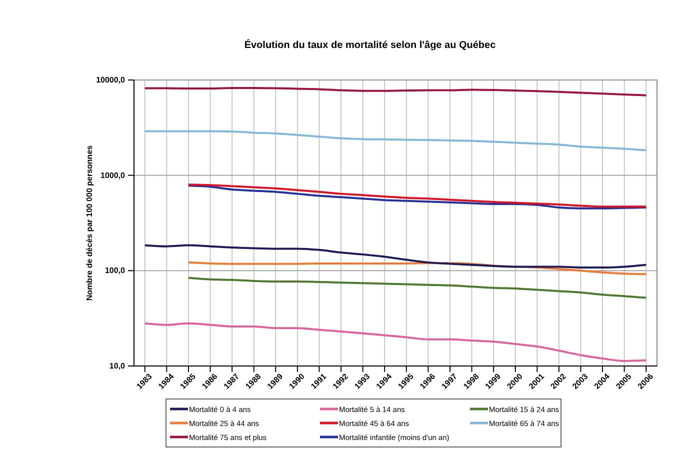 The image size is (685, 459). I want to click on chart-title: Évolution du taux de mortalité selon l'âge au Québec, so click(370, 45).